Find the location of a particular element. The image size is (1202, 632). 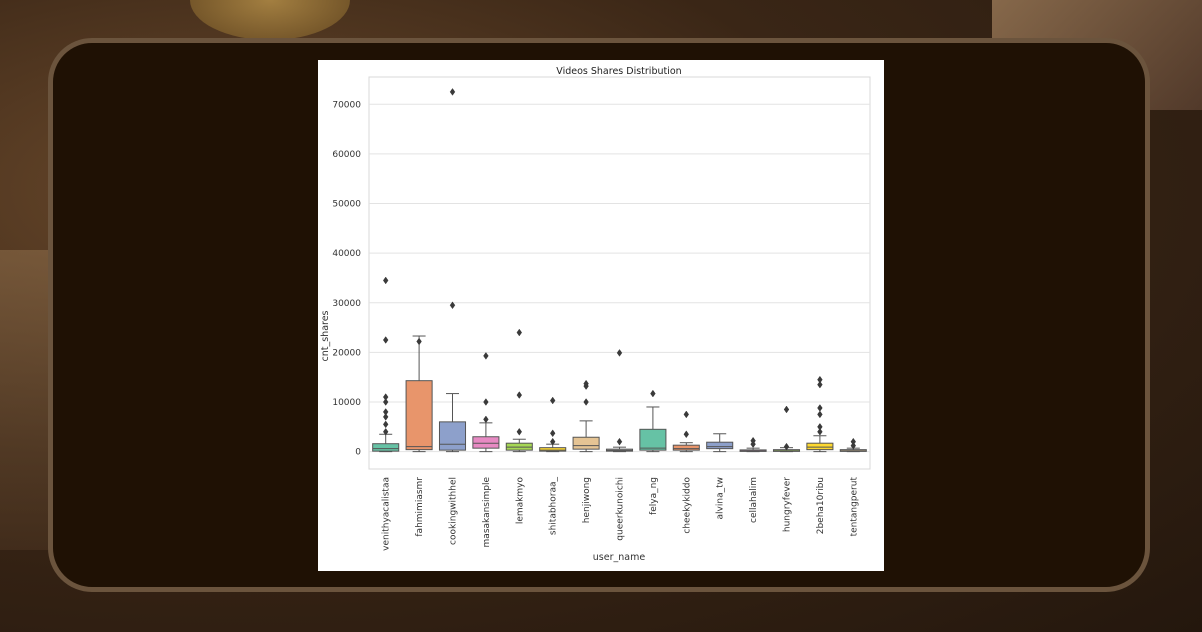

box-lemakmyo is located at coordinates (519, 390).